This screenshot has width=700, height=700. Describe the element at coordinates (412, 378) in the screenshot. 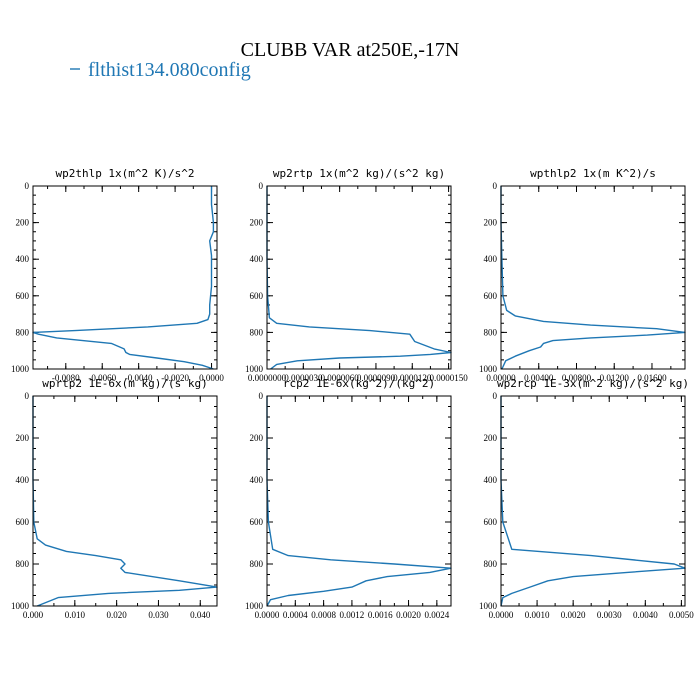

I see `x-tick-label: 0.0000120` at that location.